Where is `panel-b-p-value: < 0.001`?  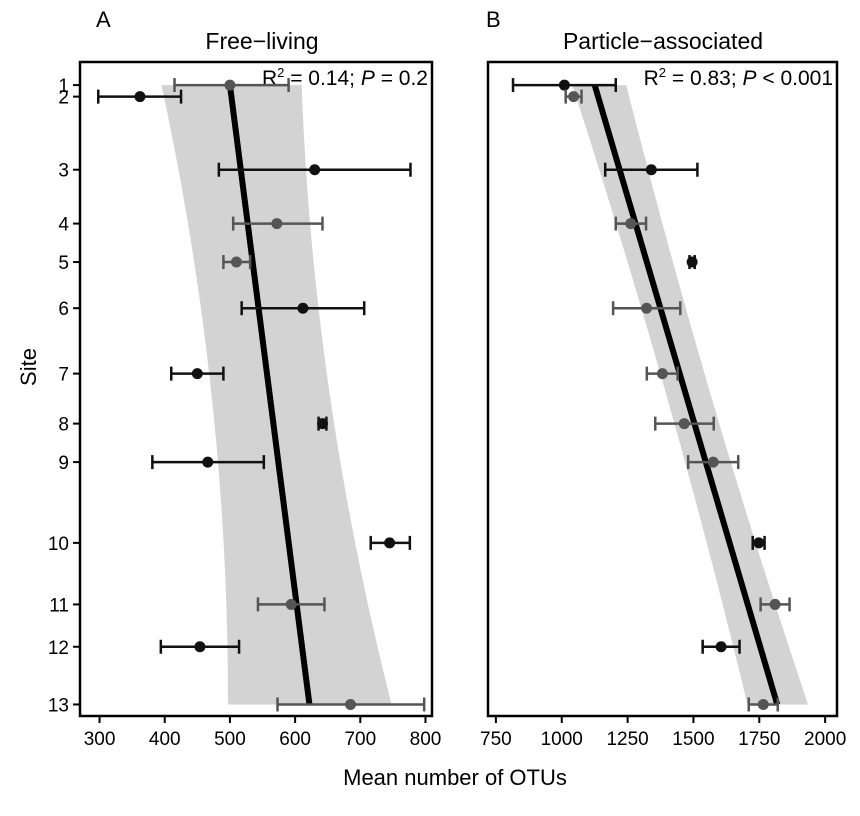 panel-b-p-value: < 0.001 is located at coordinates (795, 78).